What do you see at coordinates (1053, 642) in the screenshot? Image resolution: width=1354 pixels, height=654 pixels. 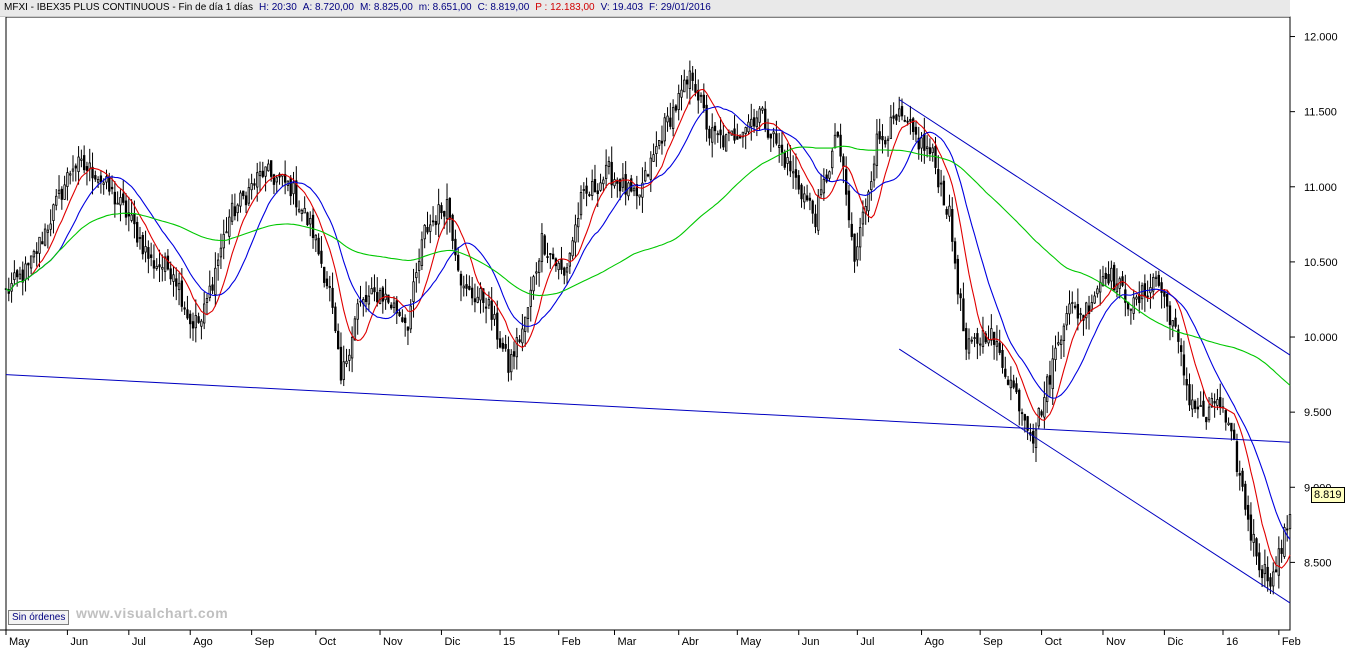 I see `x-tick-label: Oct` at bounding box center [1053, 642].